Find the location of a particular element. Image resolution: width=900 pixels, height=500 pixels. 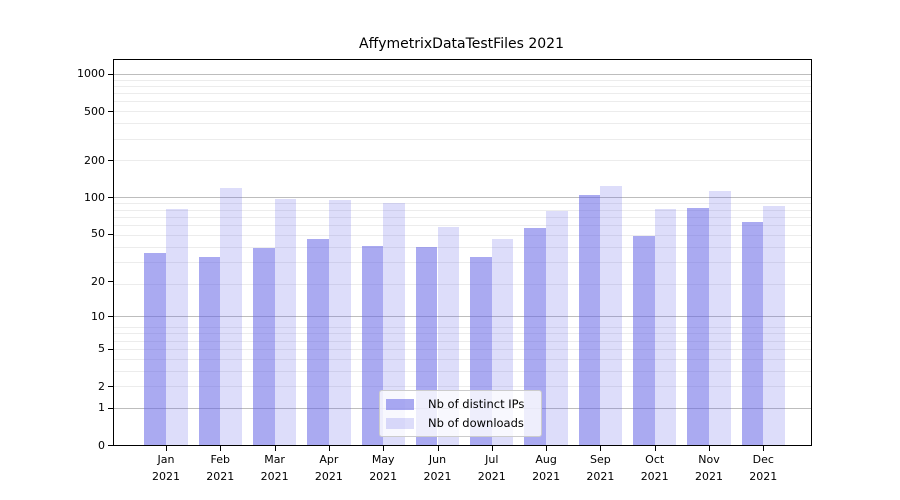

y-axis-tick-label: 200 is located at coordinates (94, 160).